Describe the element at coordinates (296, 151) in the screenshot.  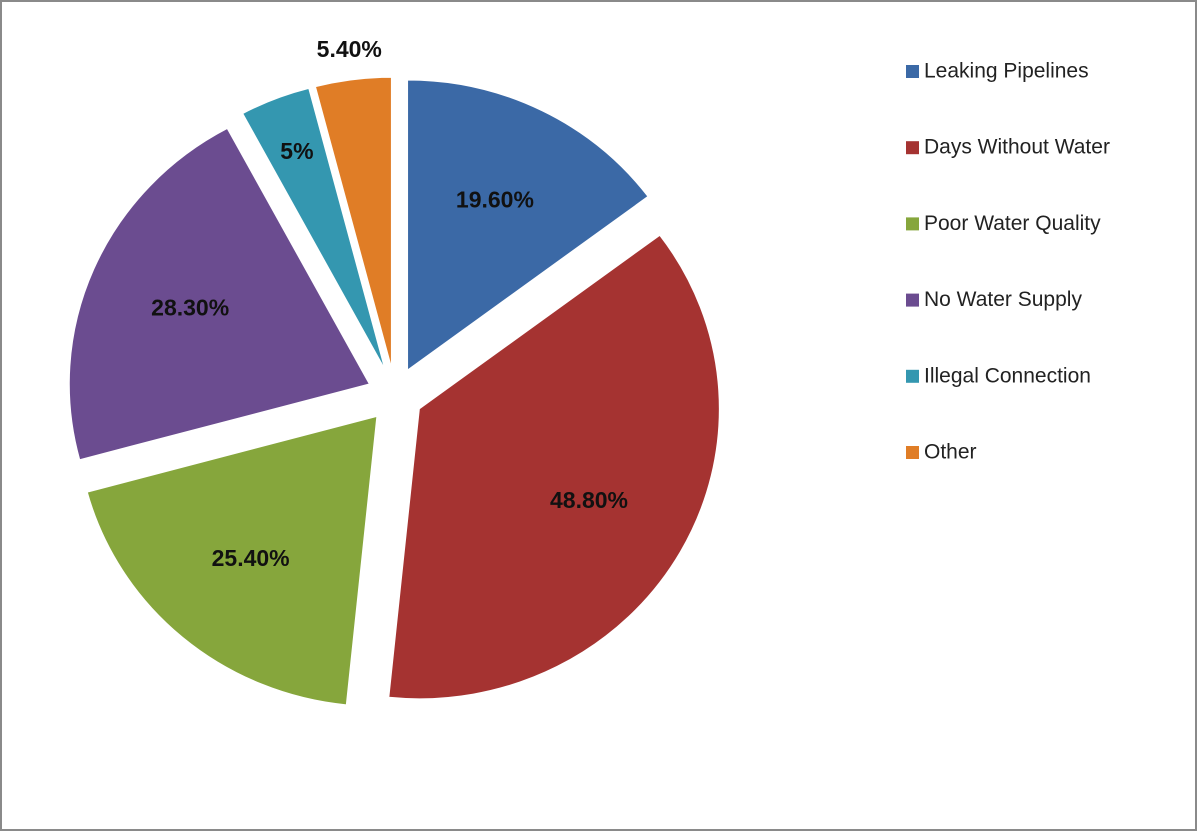
I see `data-label: 5%` at that location.